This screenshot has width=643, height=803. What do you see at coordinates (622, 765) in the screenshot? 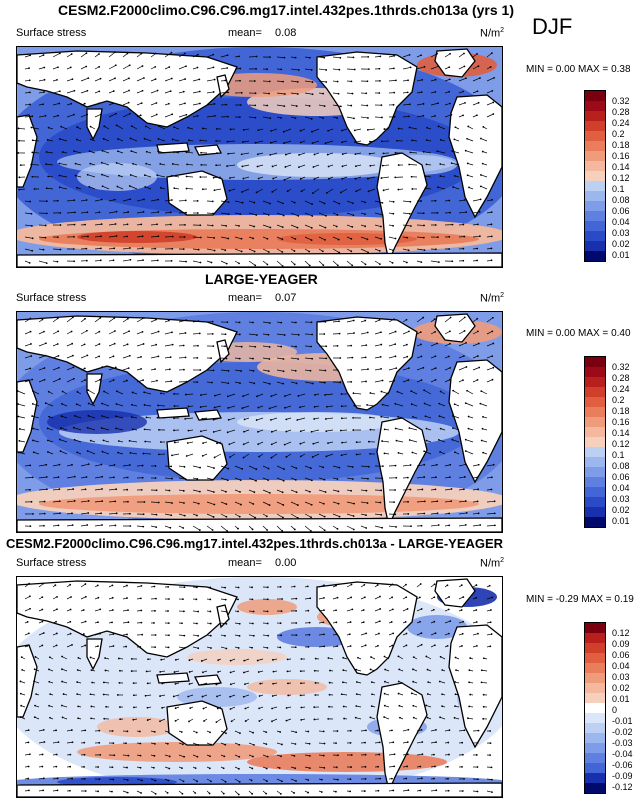
I see `panel3-tick-12: -0.06` at bounding box center [622, 765].